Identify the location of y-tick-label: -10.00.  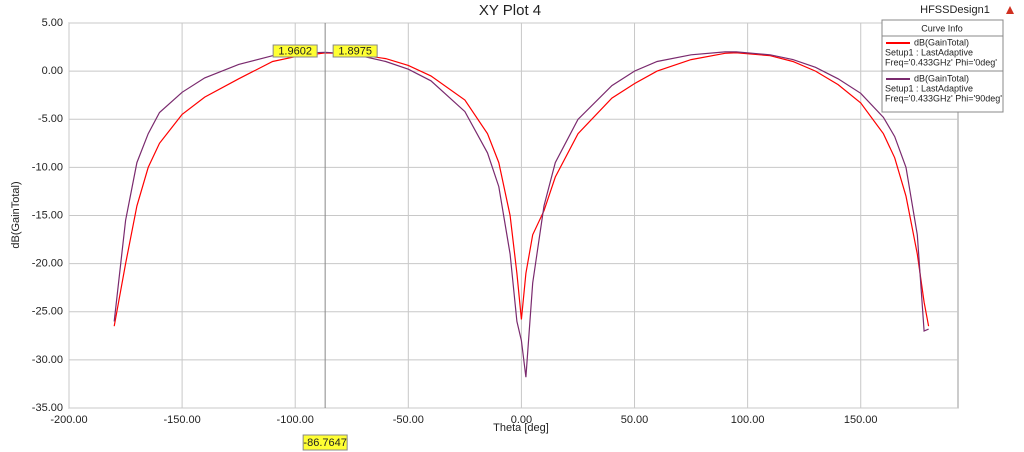
(47, 167).